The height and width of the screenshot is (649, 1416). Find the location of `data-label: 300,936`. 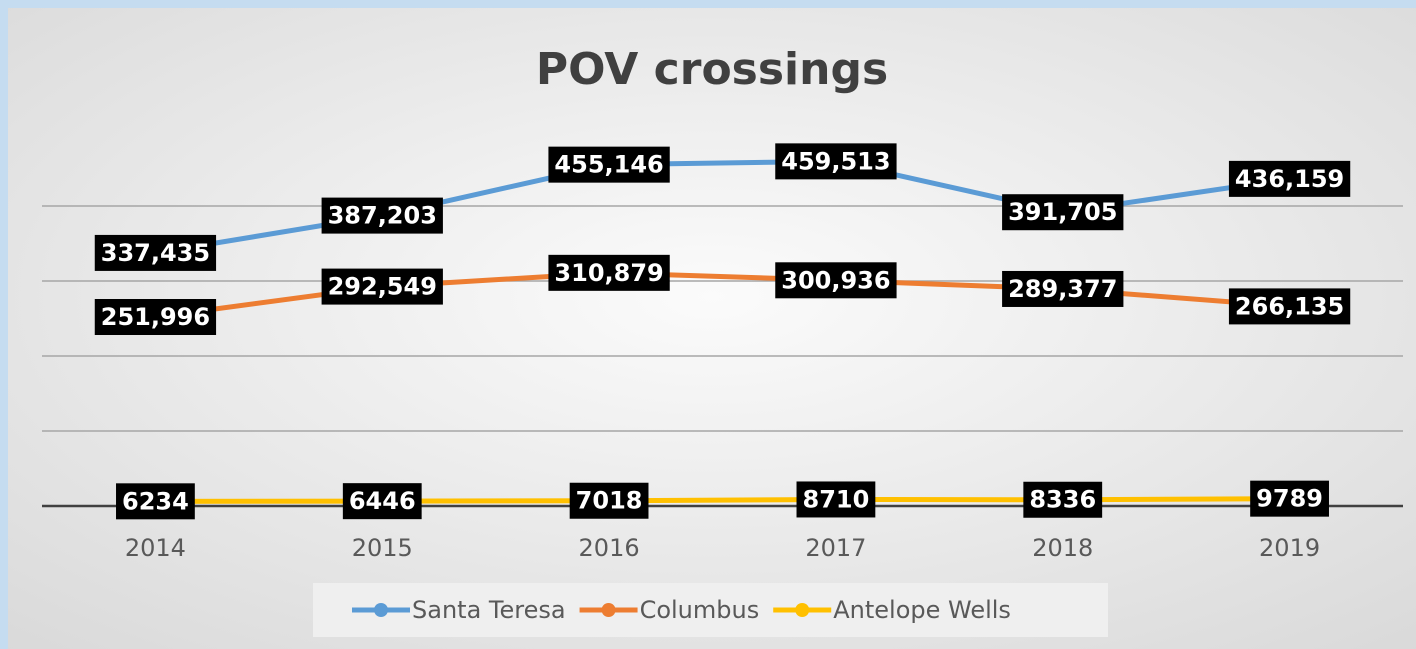

data-label: 300,936 is located at coordinates (836, 280).